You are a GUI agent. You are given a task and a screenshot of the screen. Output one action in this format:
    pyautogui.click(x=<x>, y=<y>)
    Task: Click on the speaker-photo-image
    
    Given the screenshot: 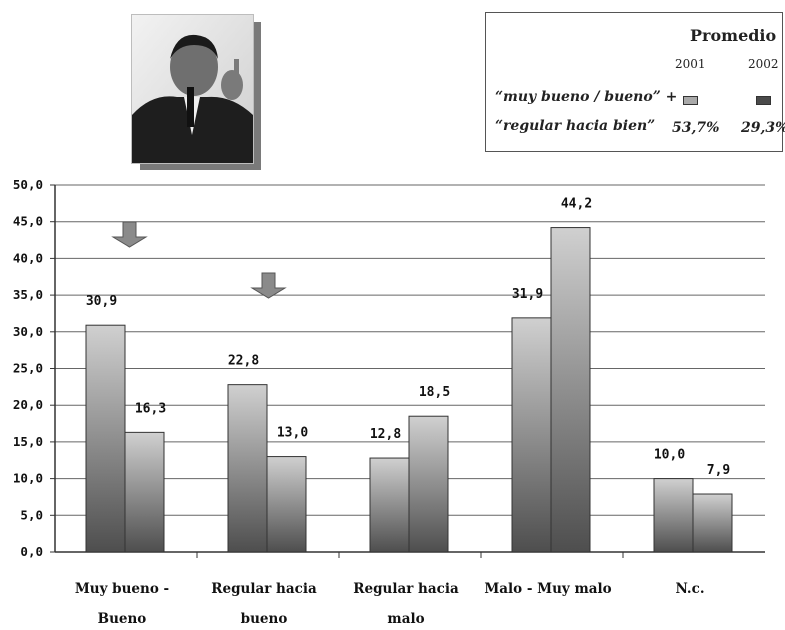 What is the action you would take?
    pyautogui.click(x=192, y=89)
    